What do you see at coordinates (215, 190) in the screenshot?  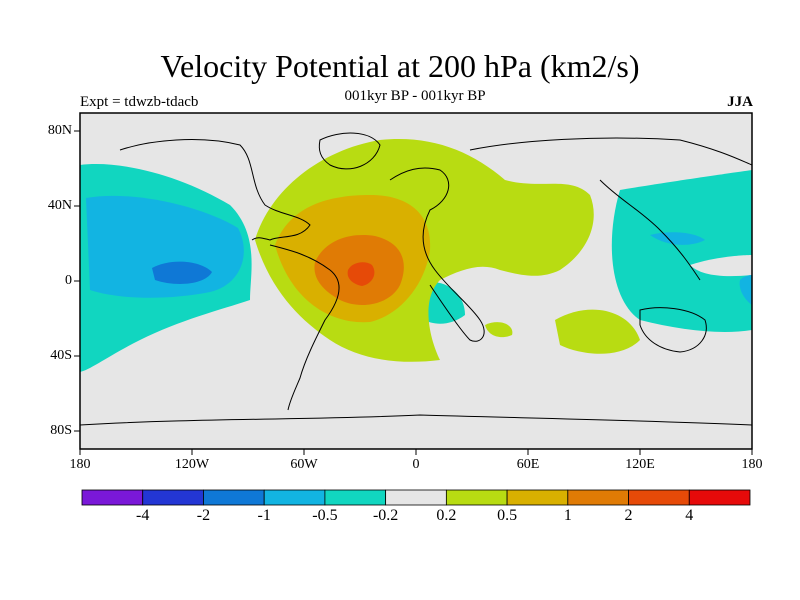 I see `coast-north-america` at bounding box center [215, 190].